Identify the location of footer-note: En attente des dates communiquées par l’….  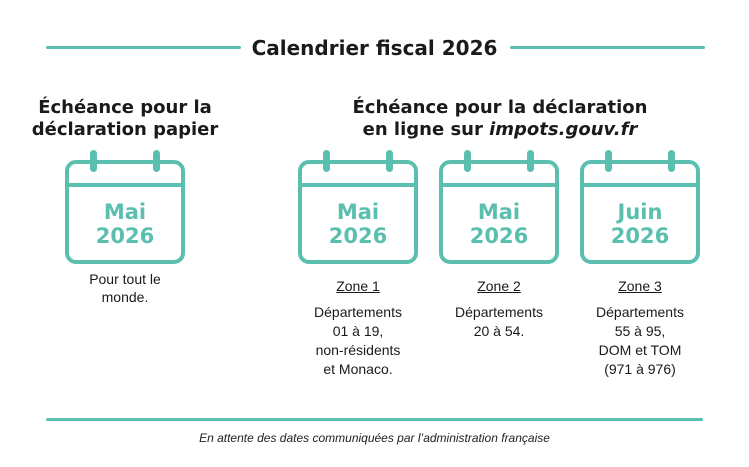
(374, 438).